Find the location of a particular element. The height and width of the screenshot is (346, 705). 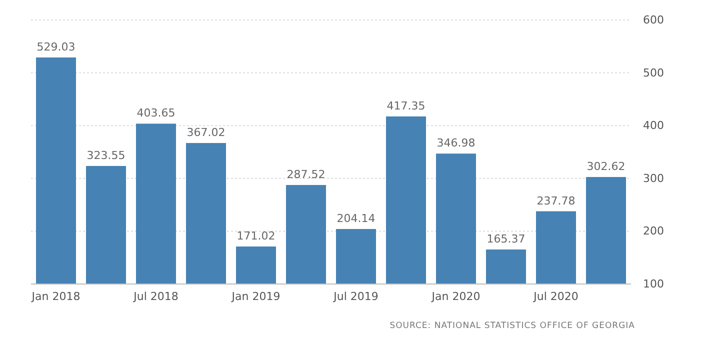

x-tick-label: Jan 2019 is located at coordinates (255, 296).